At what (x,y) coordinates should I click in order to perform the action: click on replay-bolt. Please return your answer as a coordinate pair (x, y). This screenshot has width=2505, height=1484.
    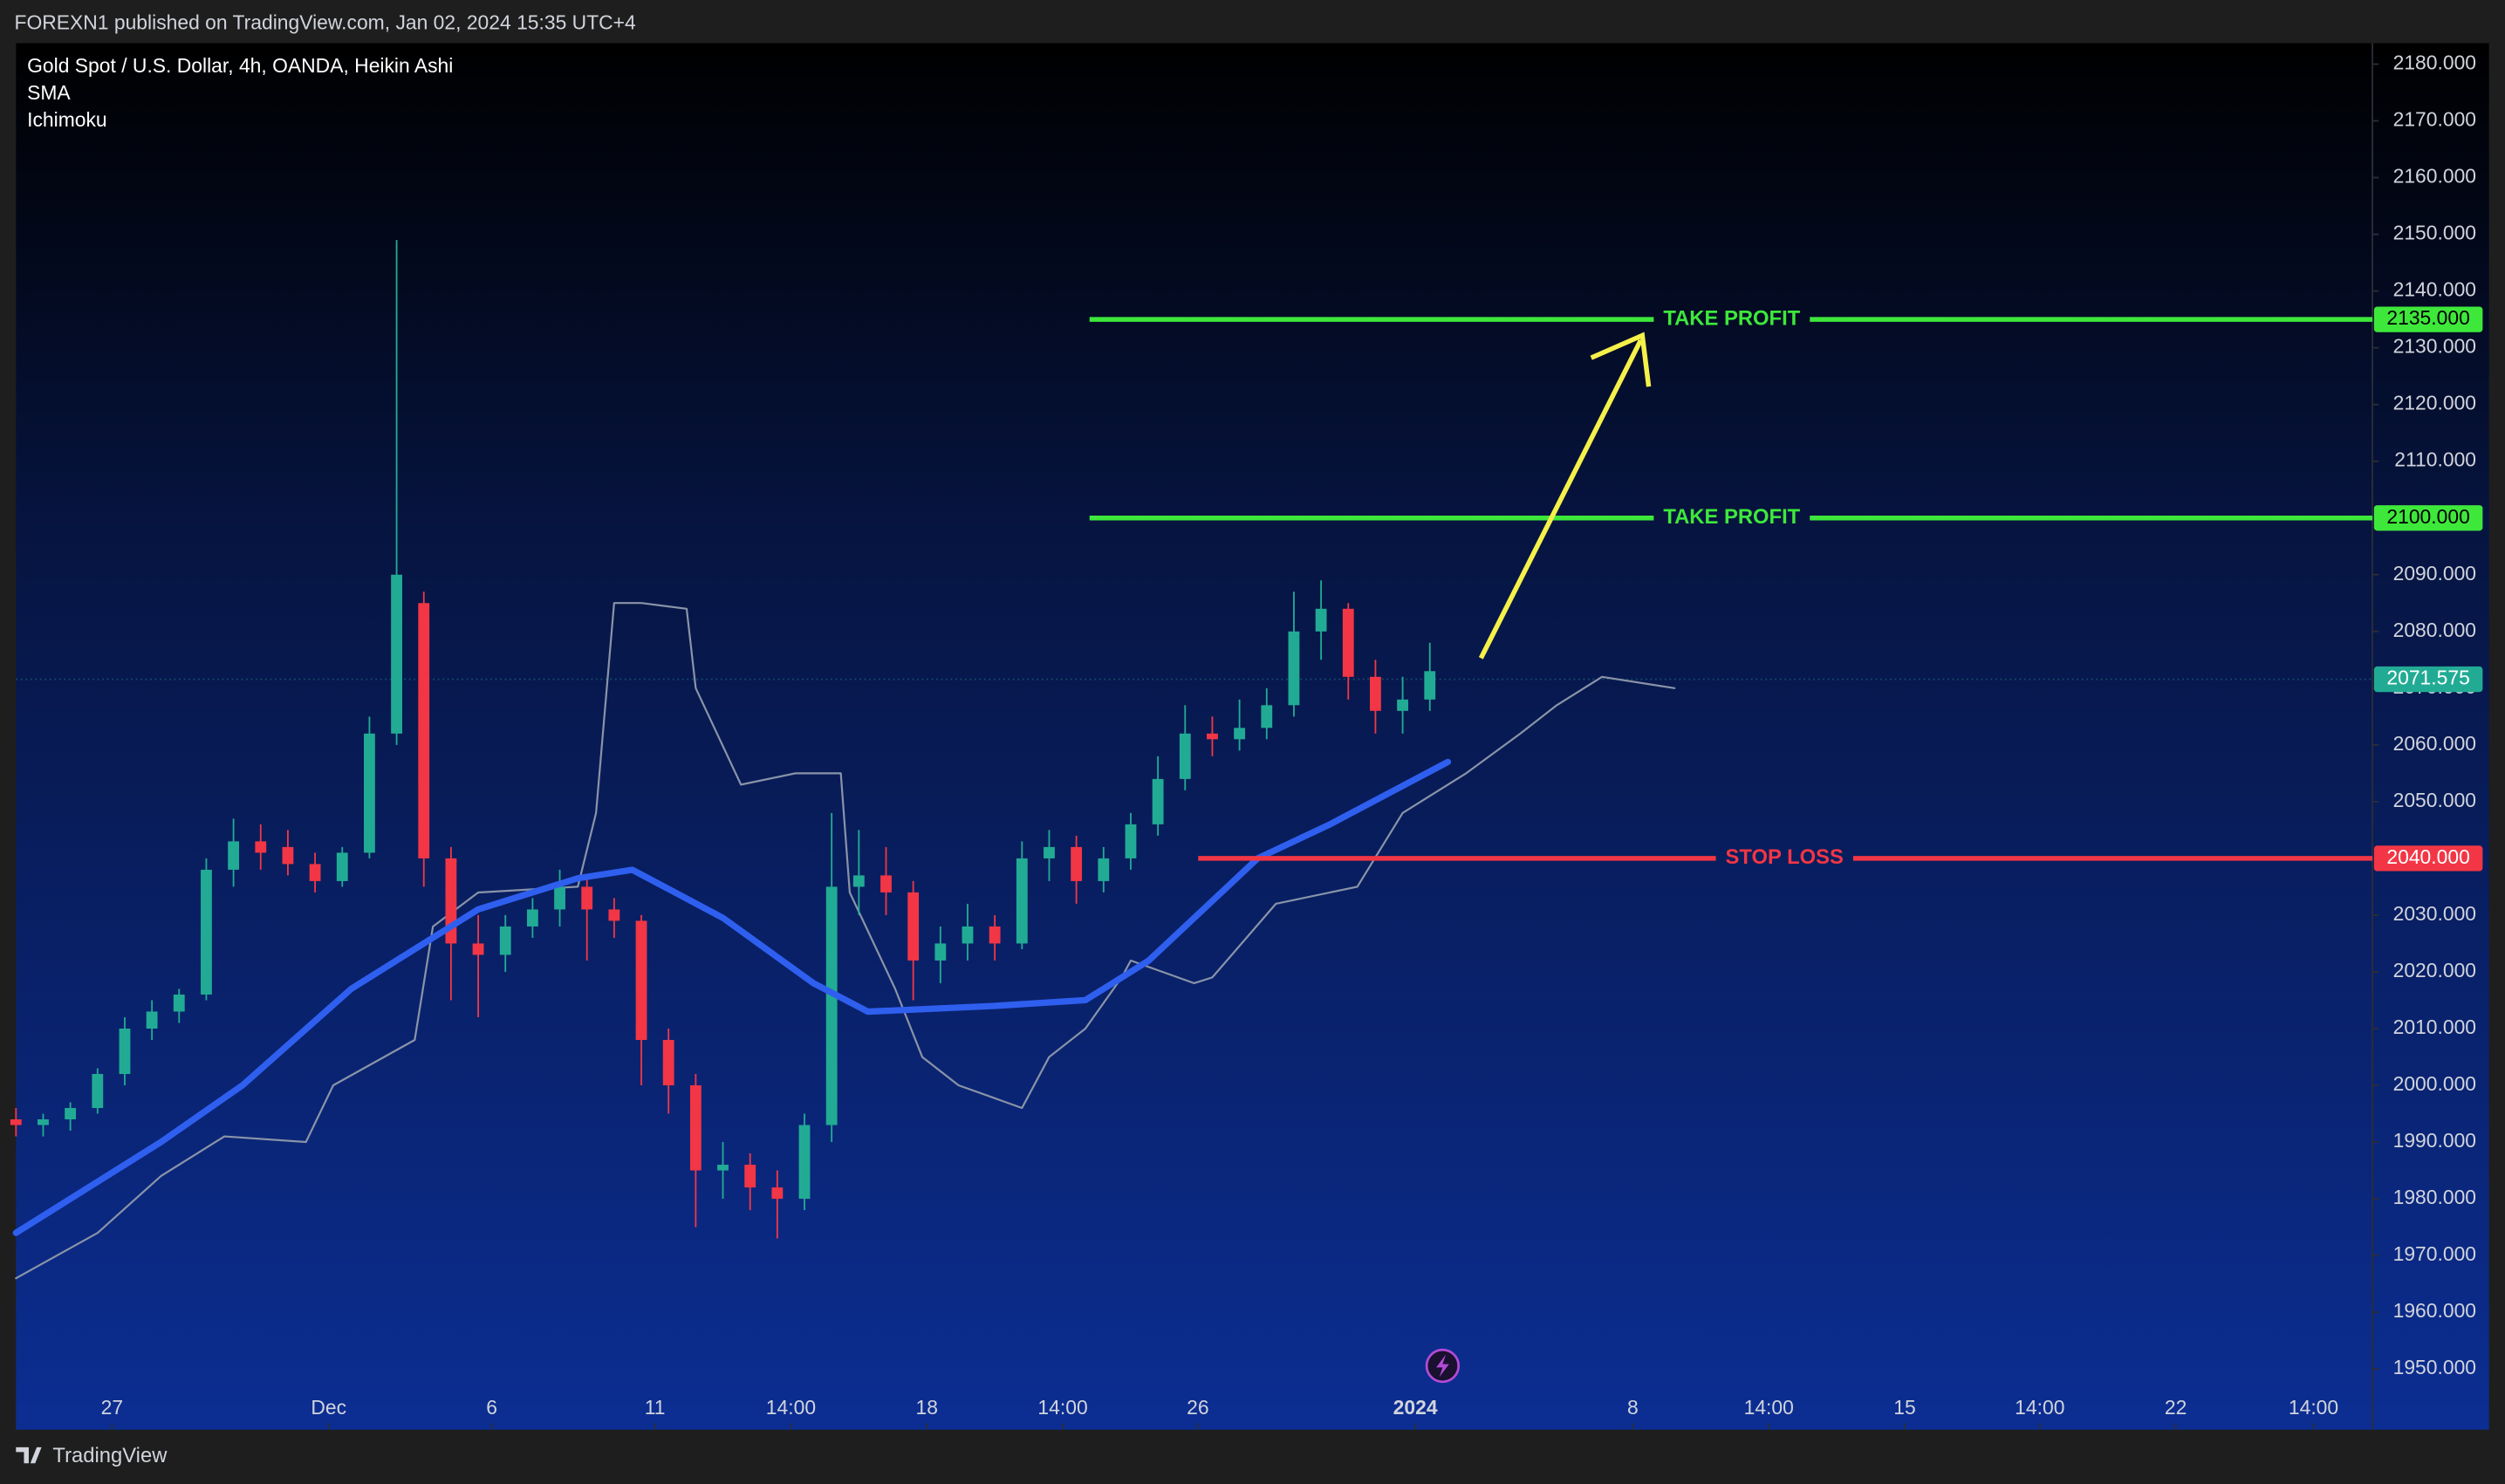
    Looking at the image, I should click on (1443, 1366).